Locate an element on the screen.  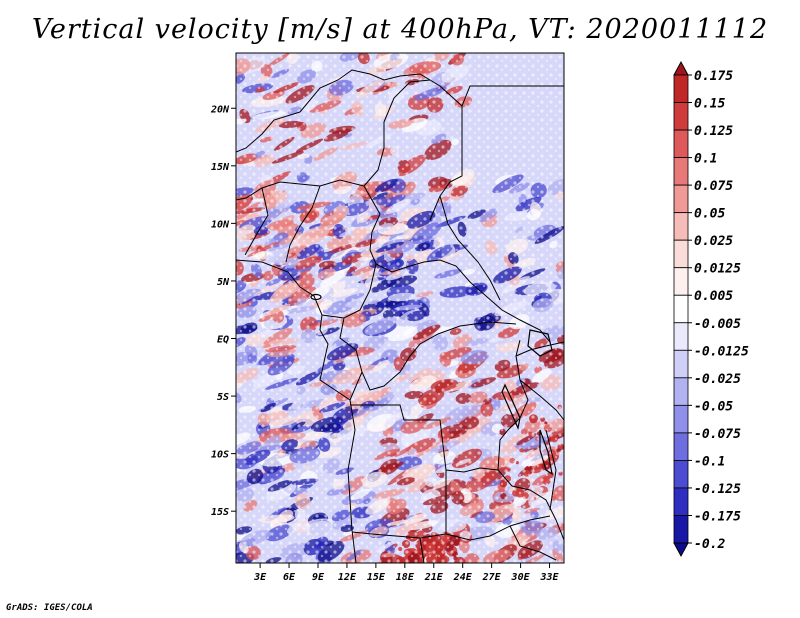
lake-victoria is located at coordinates (540, 343).